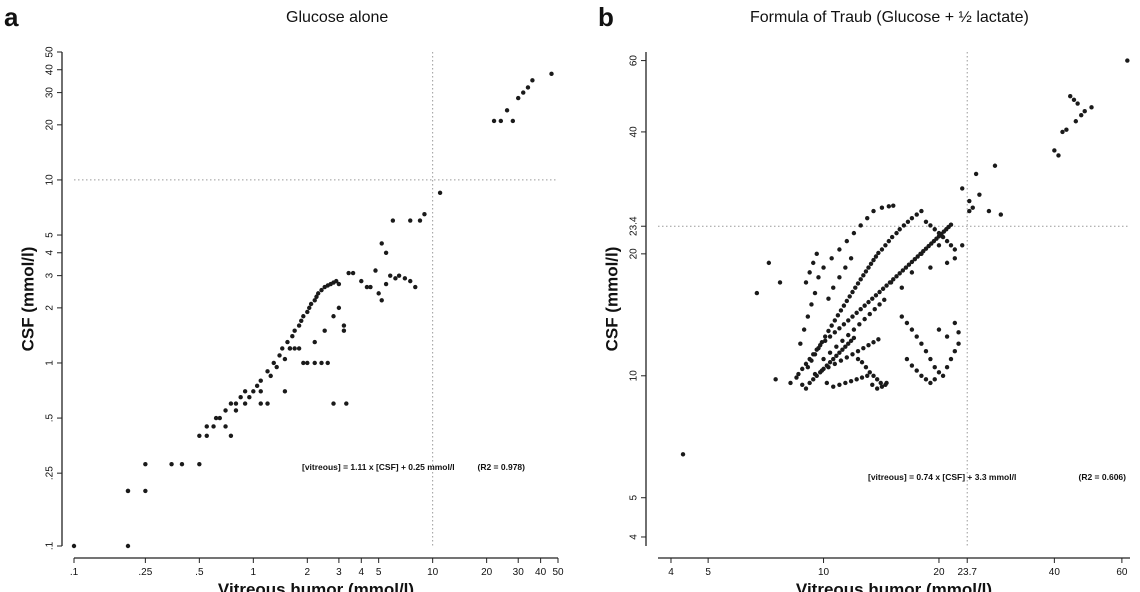 Image resolution: width=1140 pixels, height=592 pixels. Describe the element at coordinates (824, 572) in the screenshot. I see `panel-b-x-tick-label: 10` at that location.